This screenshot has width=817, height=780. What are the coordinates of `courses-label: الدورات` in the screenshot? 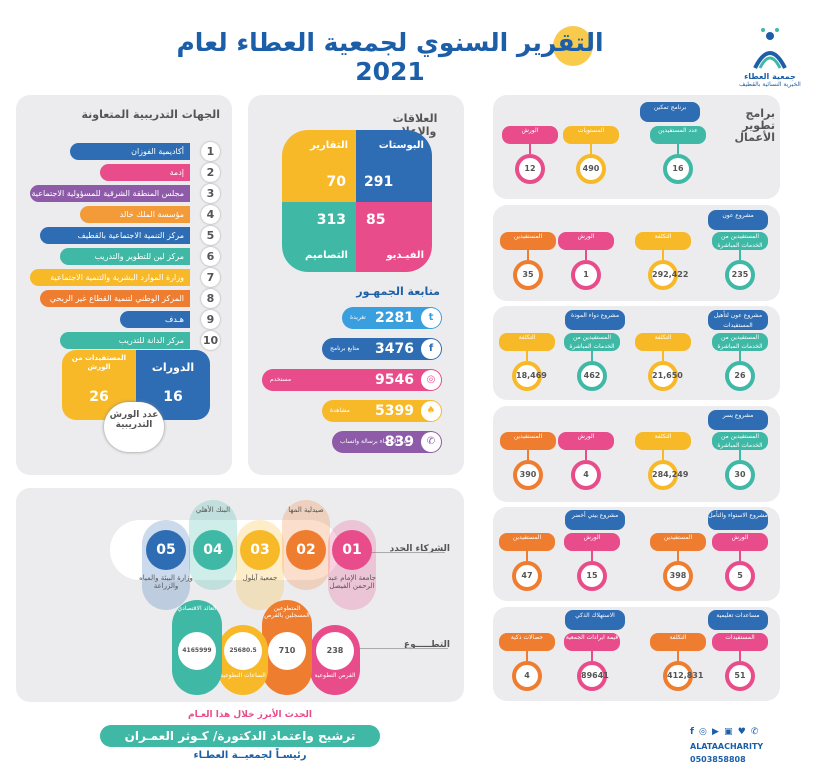 It's located at (173, 368).